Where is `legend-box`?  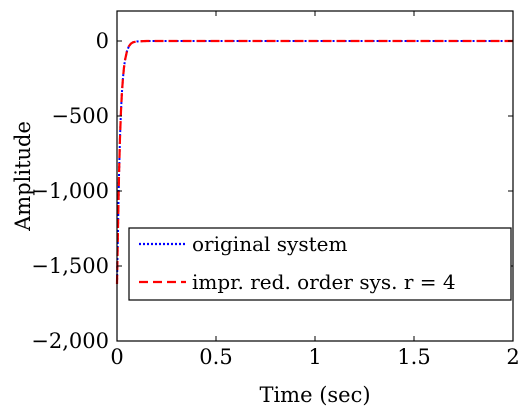
legend-box is located at coordinates (320, 264).